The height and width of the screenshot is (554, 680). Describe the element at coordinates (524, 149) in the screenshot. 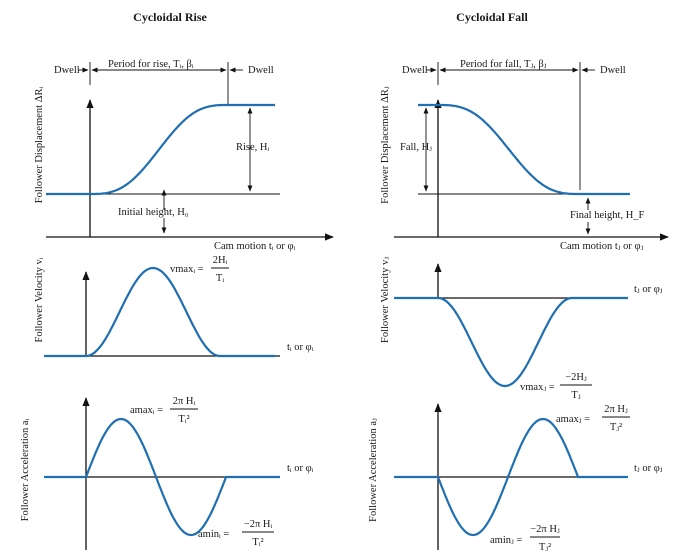

I see `fall-displacement-curve` at that location.